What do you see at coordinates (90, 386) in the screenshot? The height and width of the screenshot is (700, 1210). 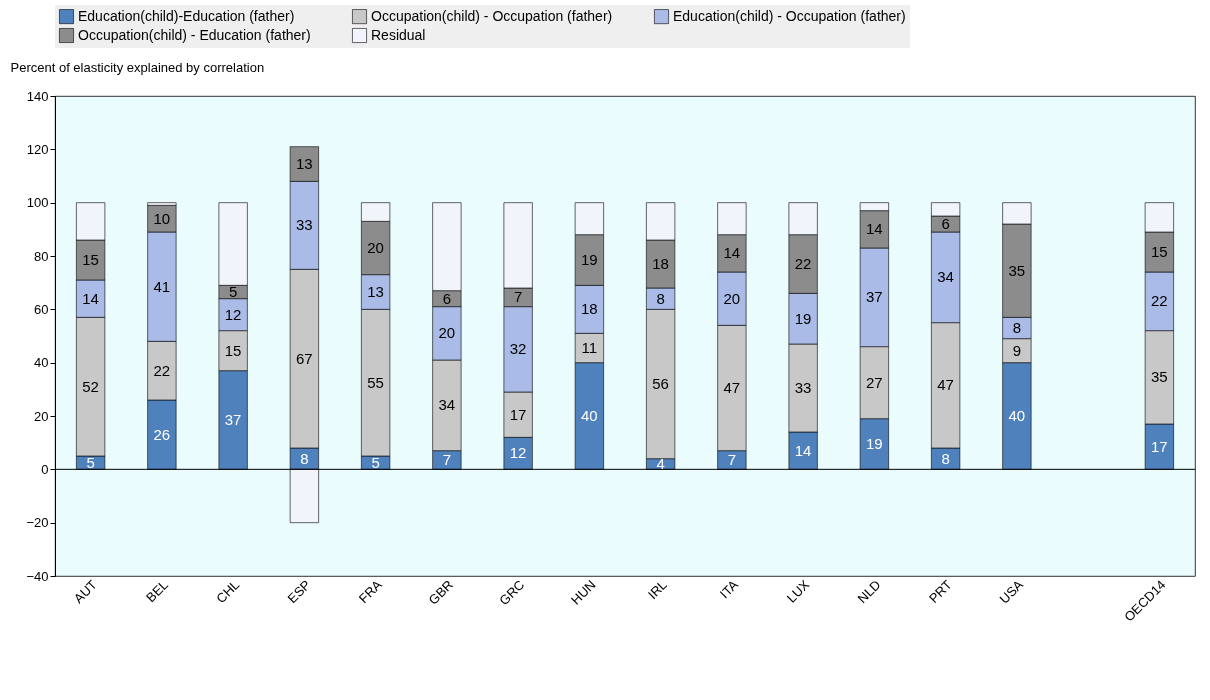 I see `data-label: 52` at bounding box center [90, 386].